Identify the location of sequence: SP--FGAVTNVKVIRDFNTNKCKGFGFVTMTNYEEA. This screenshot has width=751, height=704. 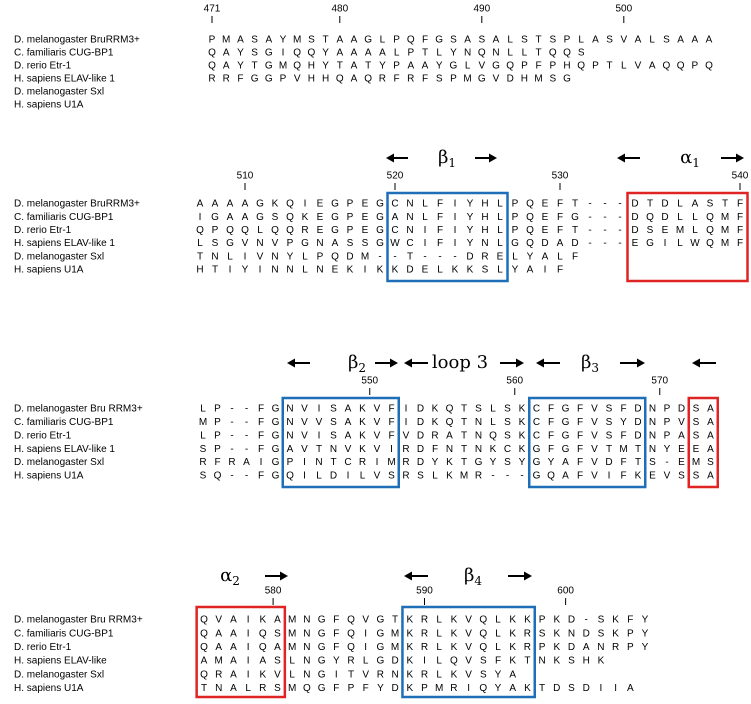
(457, 449).